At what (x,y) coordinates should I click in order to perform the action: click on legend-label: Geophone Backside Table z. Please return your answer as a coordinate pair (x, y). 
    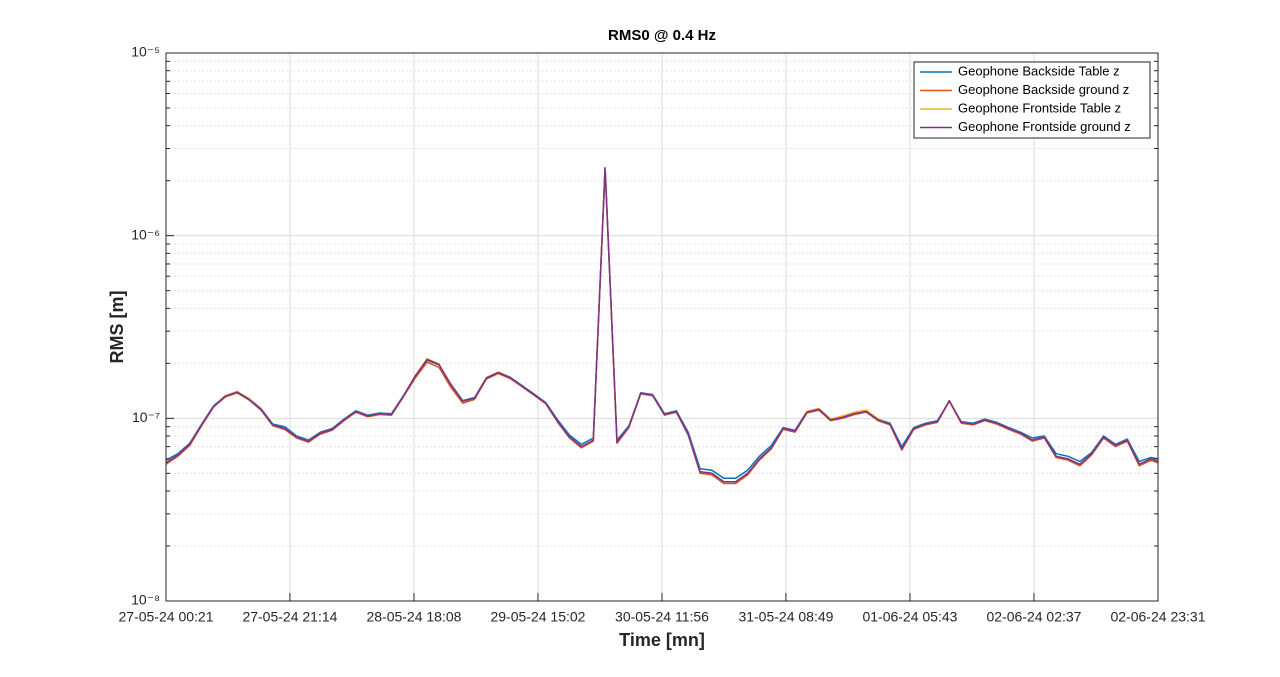
    Looking at the image, I should click on (1039, 70).